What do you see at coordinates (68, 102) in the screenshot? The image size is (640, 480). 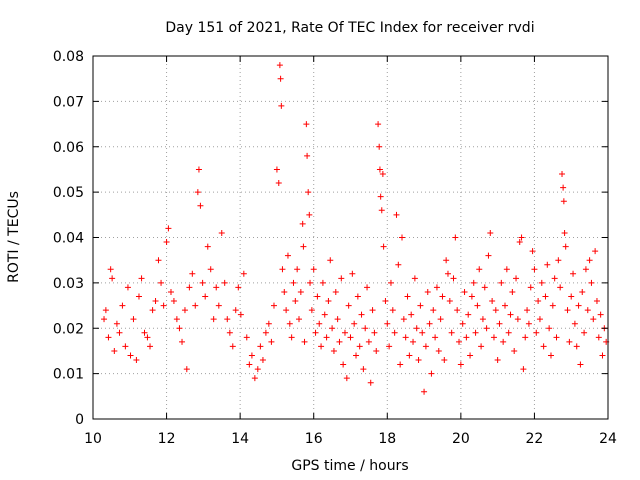 I see `y-tick-label: 0.07` at bounding box center [68, 102].